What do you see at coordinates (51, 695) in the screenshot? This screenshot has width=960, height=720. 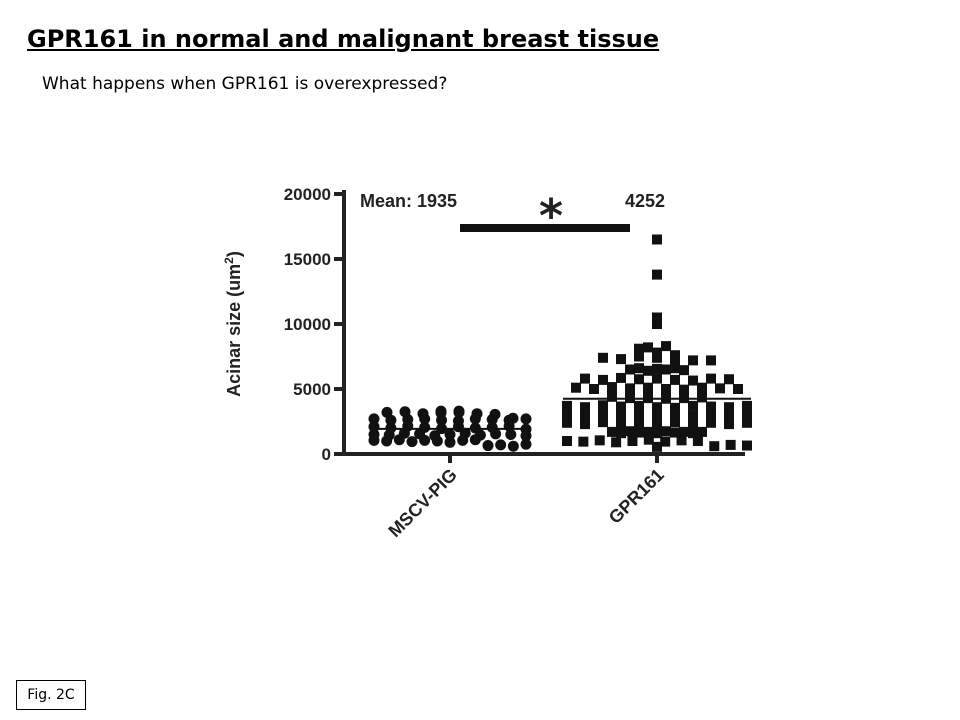 I see `figure-label: Fig. 2C` at bounding box center [51, 695].